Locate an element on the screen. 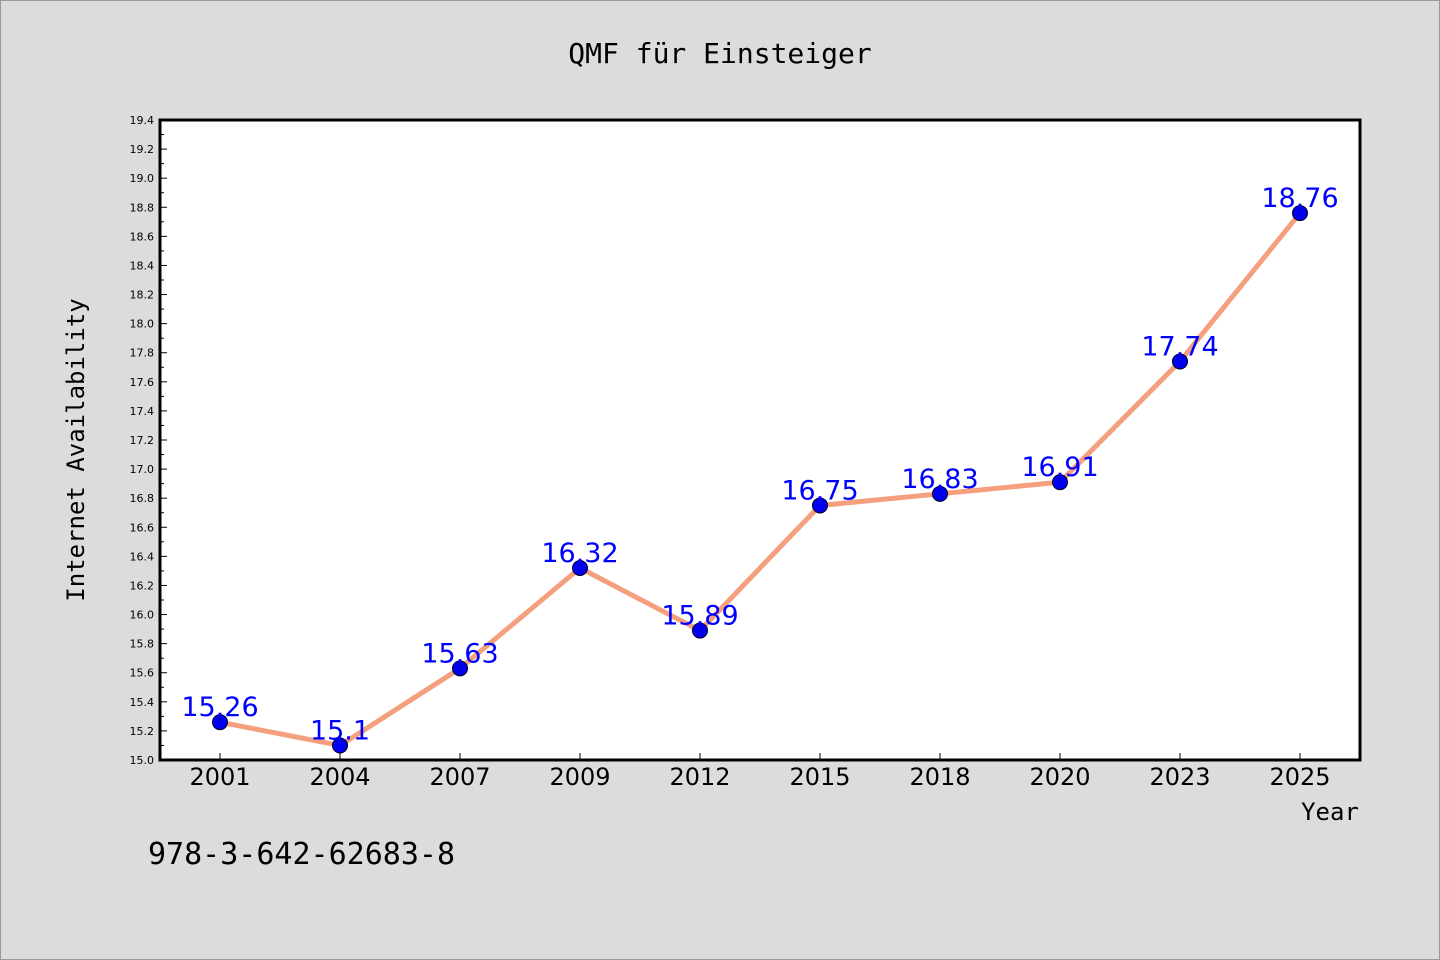 Image resolution: width=1440 pixels, height=960 pixels. y-tick-label: 19.2 is located at coordinates (142, 149).